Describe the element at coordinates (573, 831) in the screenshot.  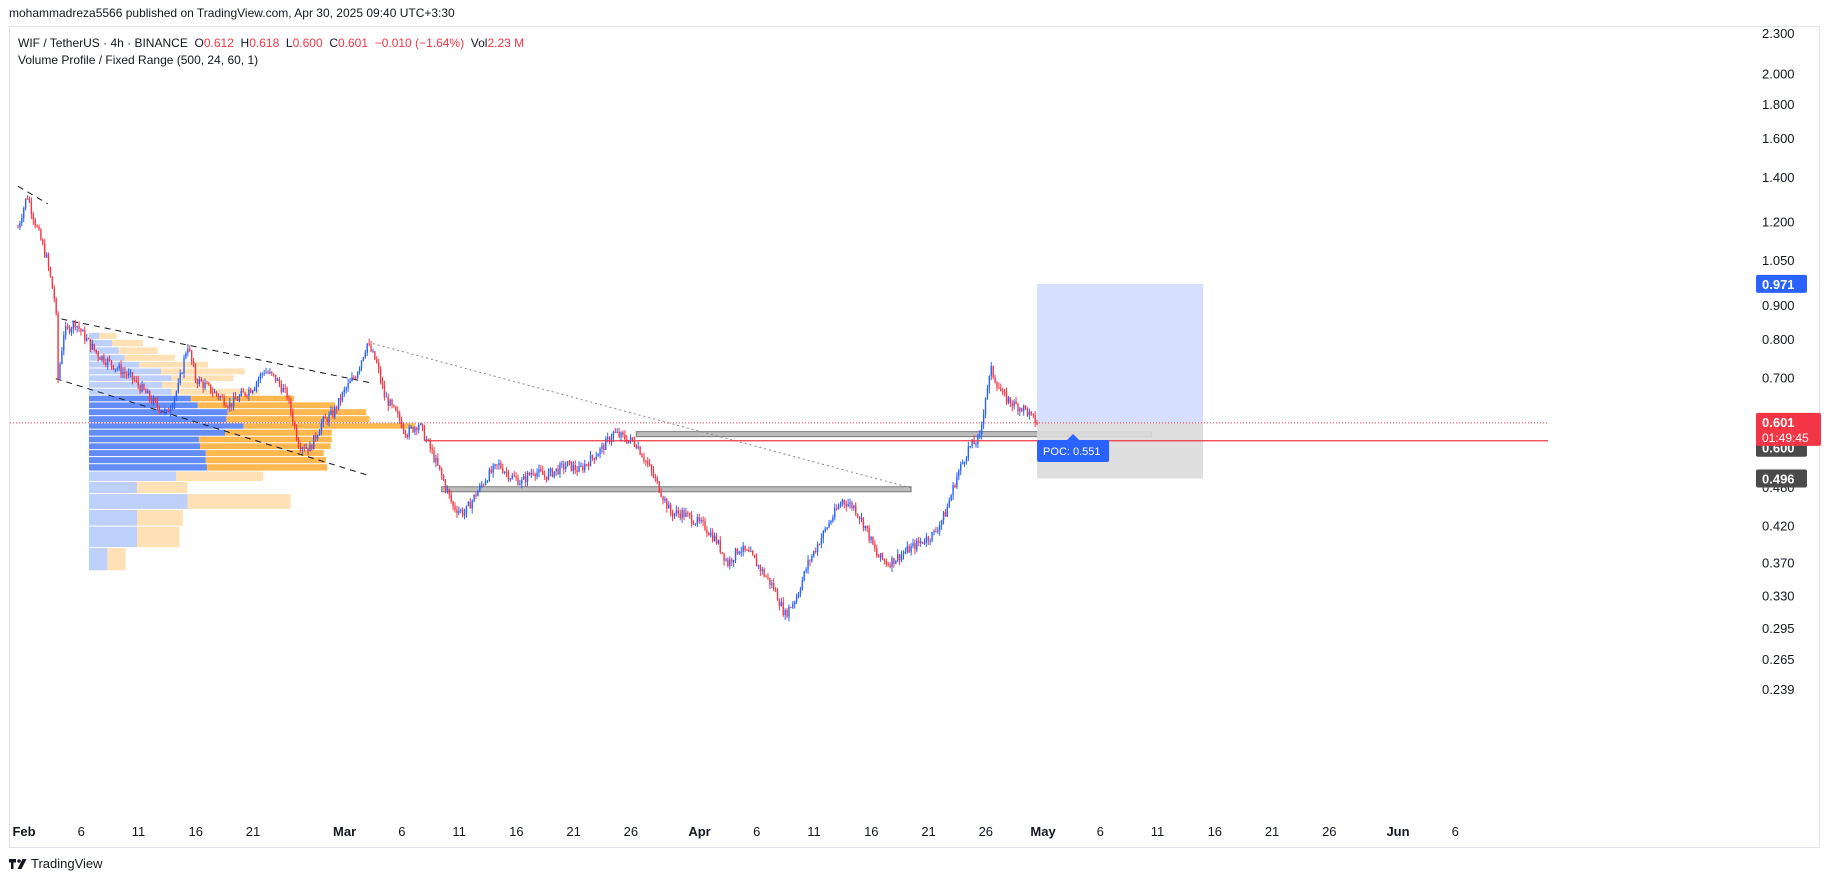
I see `x-tick-label-9: 21` at that location.